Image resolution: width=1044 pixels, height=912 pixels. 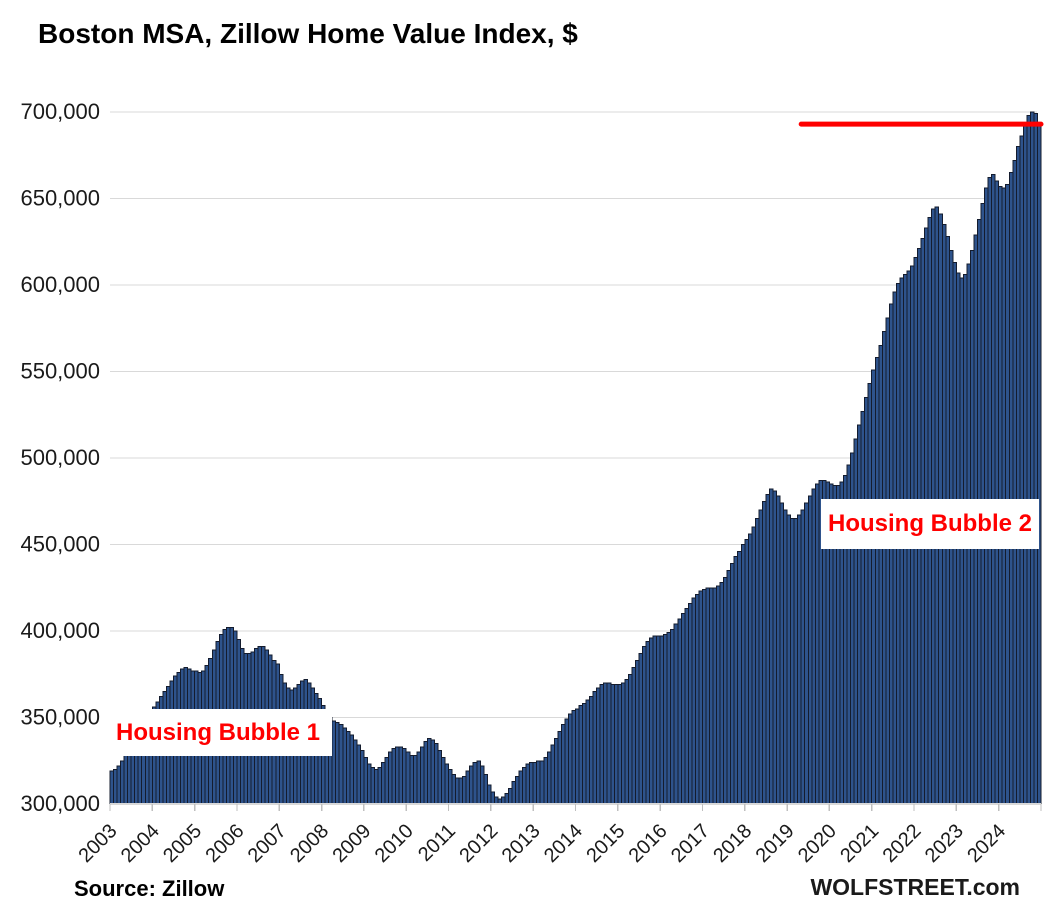 What do you see at coordinates (149, 888) in the screenshot?
I see `source-note: Source: Zillow` at bounding box center [149, 888].